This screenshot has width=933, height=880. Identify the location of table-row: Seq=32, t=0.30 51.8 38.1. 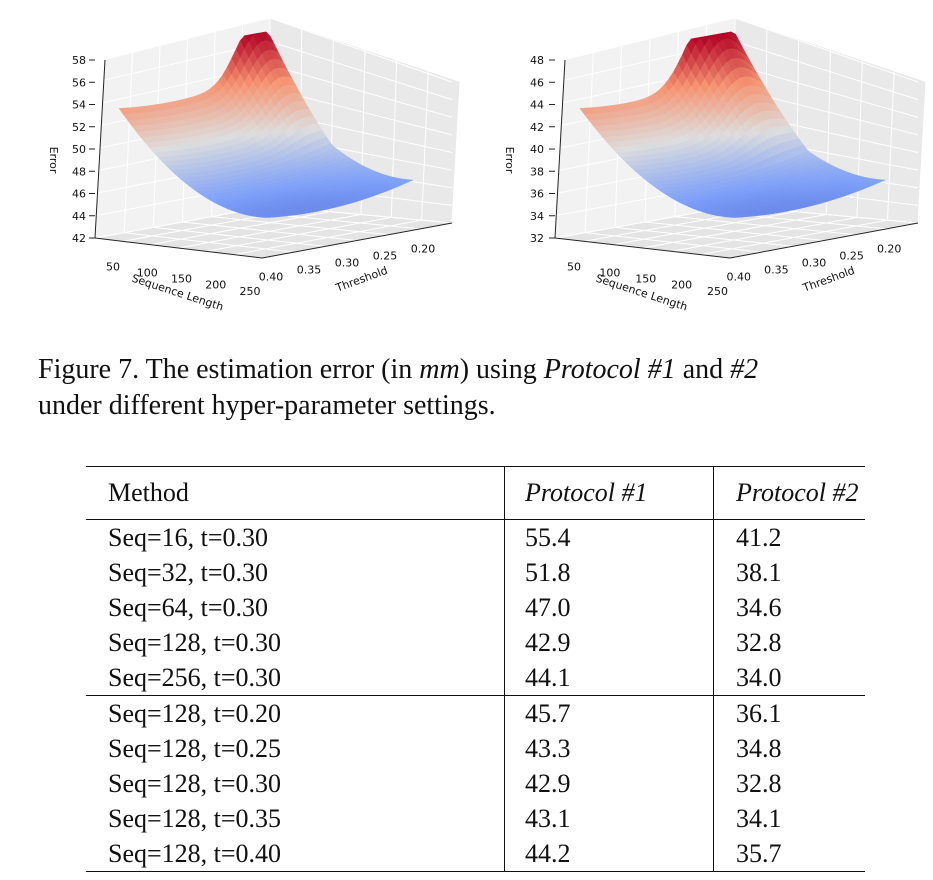
(475, 572).